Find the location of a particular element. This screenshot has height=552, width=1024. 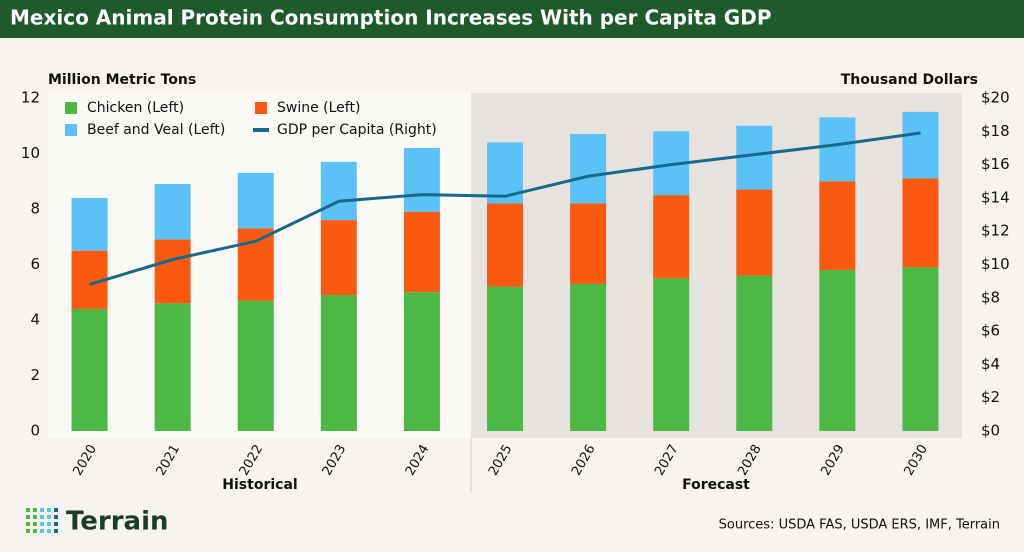

legend-label: Chicken (Left) is located at coordinates (135, 108).